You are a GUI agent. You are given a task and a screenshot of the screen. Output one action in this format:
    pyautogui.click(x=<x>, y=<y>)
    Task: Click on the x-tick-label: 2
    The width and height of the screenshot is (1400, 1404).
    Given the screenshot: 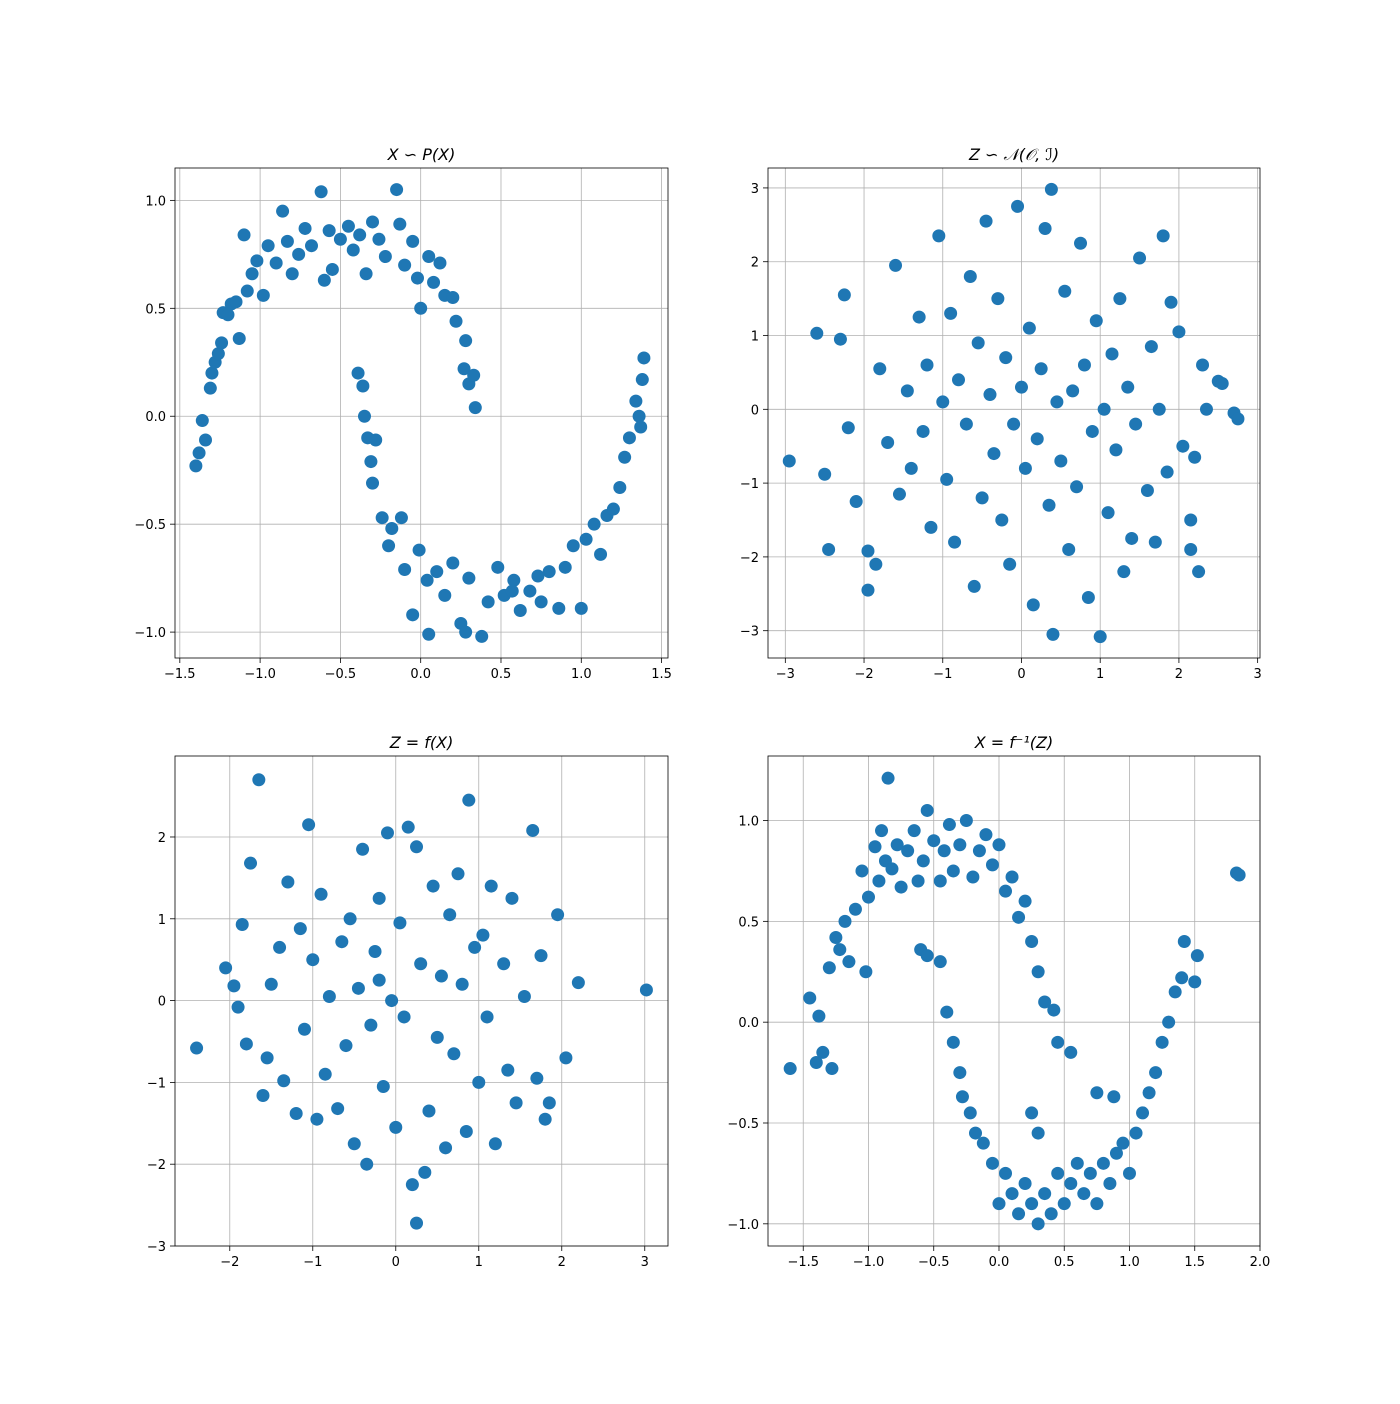 What is the action you would take?
    pyautogui.click(x=1179, y=674)
    